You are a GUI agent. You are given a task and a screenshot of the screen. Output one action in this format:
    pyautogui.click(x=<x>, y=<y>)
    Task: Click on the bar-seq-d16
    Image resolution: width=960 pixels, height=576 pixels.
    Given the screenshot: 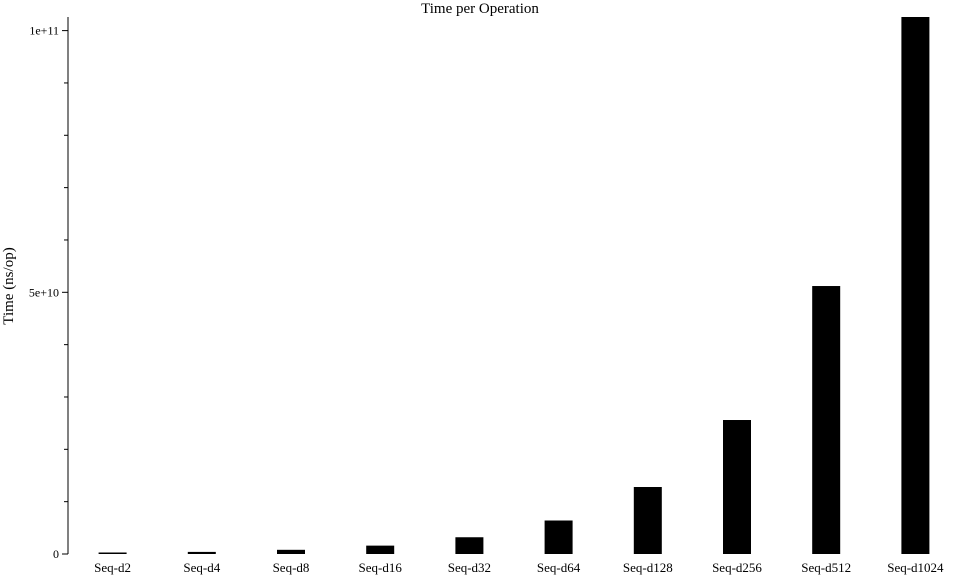 What is the action you would take?
    pyautogui.click(x=380, y=549)
    